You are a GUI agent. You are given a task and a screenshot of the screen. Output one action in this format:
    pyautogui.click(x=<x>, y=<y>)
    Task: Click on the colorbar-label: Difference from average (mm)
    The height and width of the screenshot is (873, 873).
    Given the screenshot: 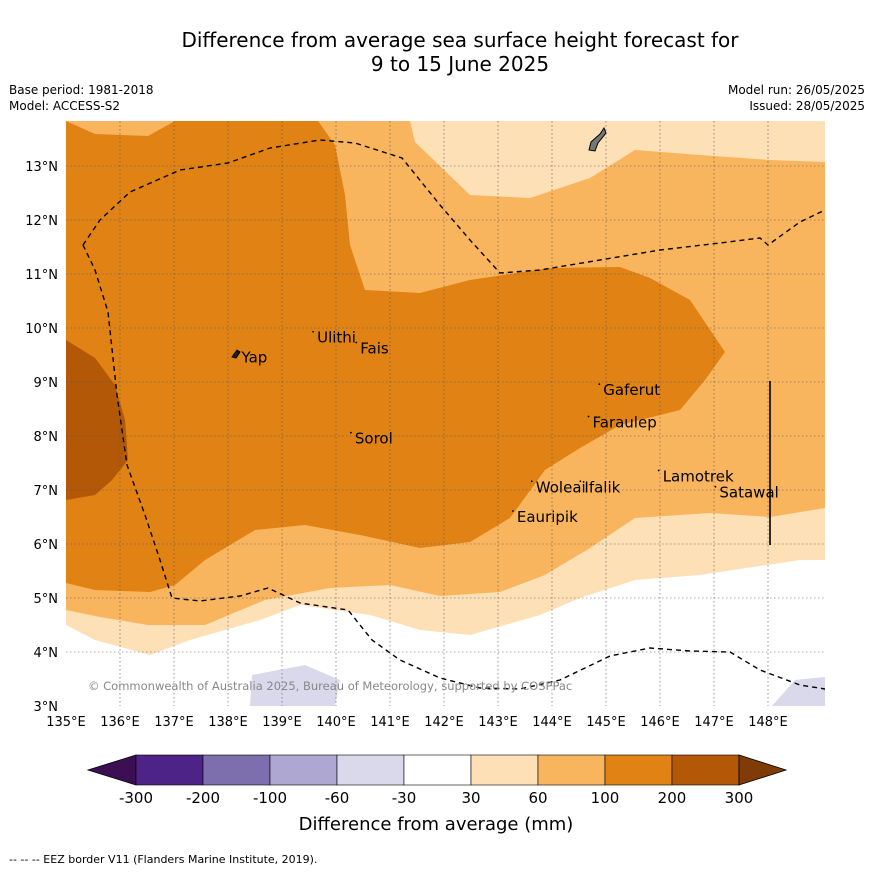 What is the action you would take?
    pyautogui.click(x=436, y=824)
    